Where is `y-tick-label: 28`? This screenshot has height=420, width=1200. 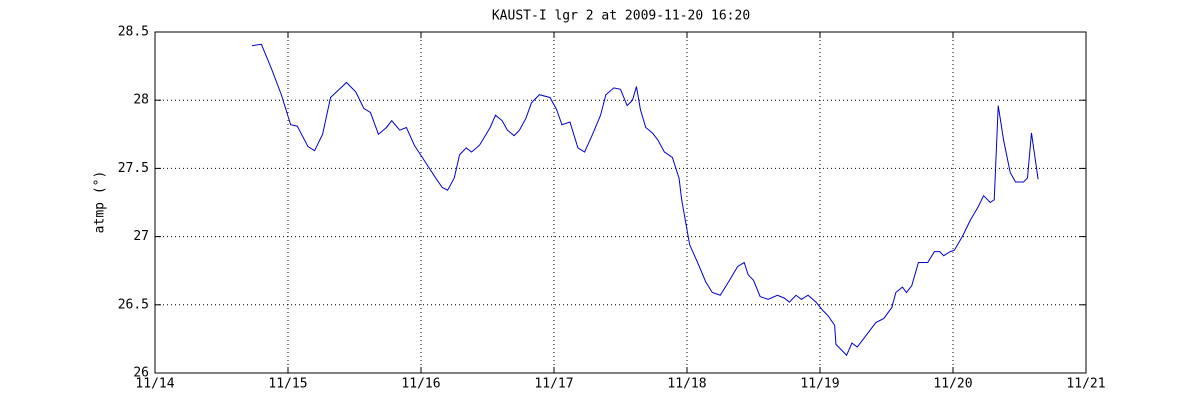
y-tick-label: 28 is located at coordinates (141, 100).